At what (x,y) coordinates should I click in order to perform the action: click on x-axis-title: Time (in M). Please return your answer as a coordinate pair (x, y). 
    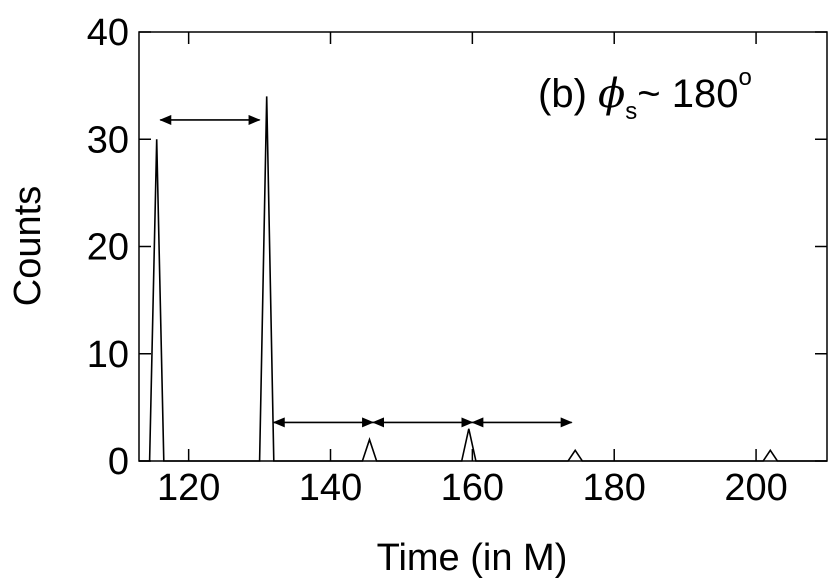
    Looking at the image, I should click on (472, 558).